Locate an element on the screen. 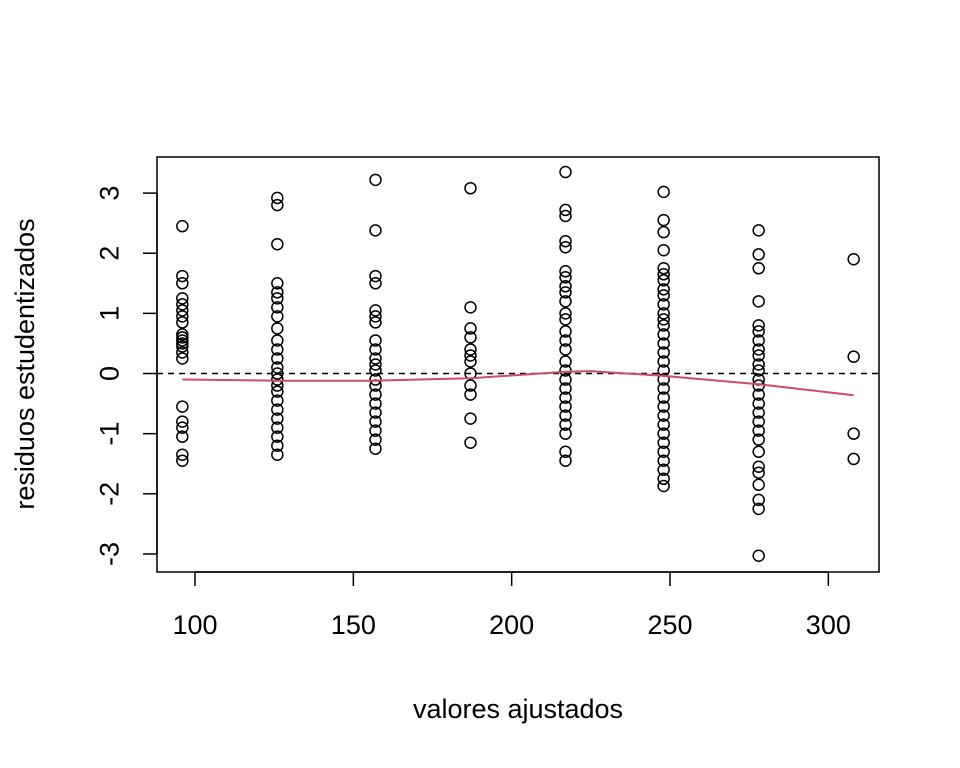 The height and width of the screenshot is (768, 960). y-axis-label: residuos estudentizados is located at coordinates (25, 363).